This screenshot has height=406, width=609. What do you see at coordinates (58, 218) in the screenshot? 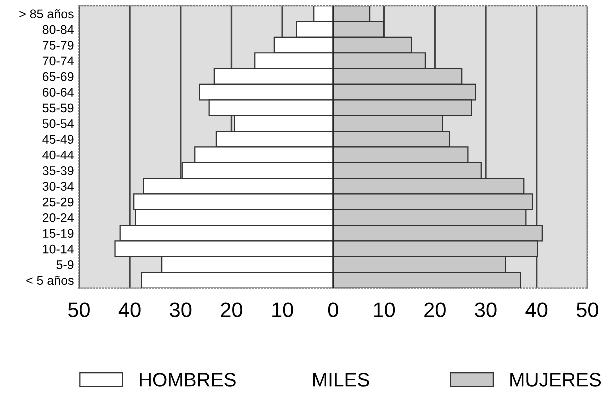
I see `y-tick-label: 20-24` at bounding box center [58, 218].